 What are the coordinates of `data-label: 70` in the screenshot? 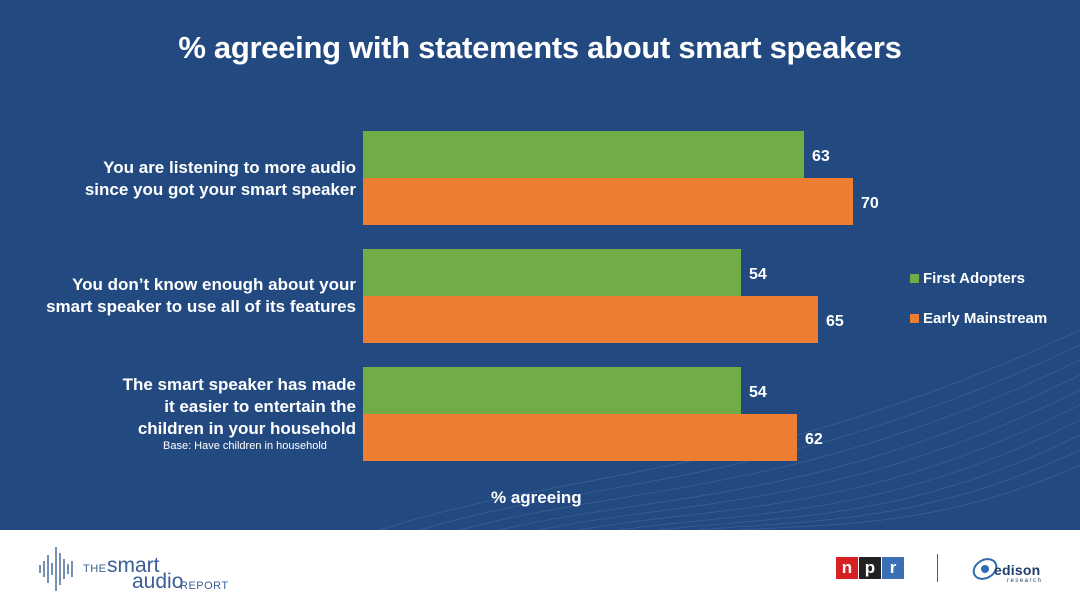 It's located at (870, 203).